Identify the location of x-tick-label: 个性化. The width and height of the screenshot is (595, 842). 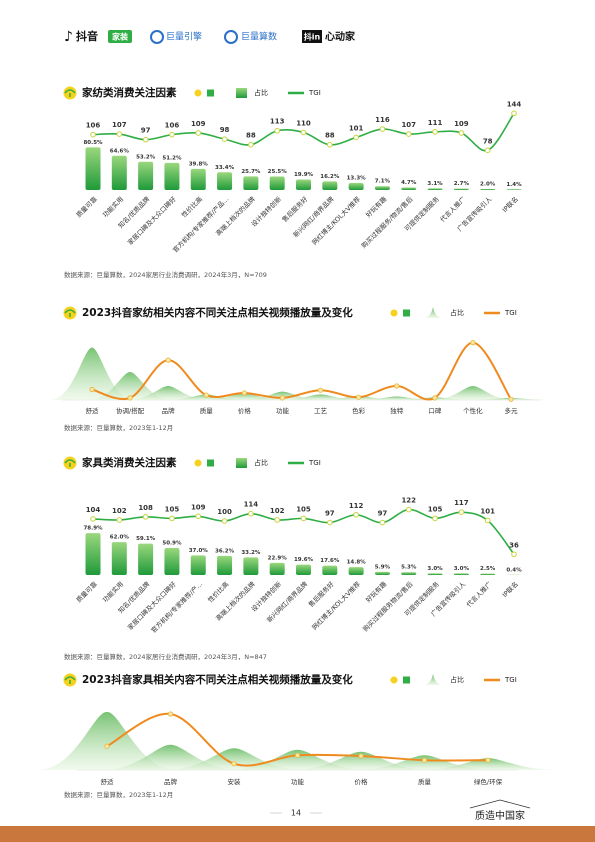
(473, 410).